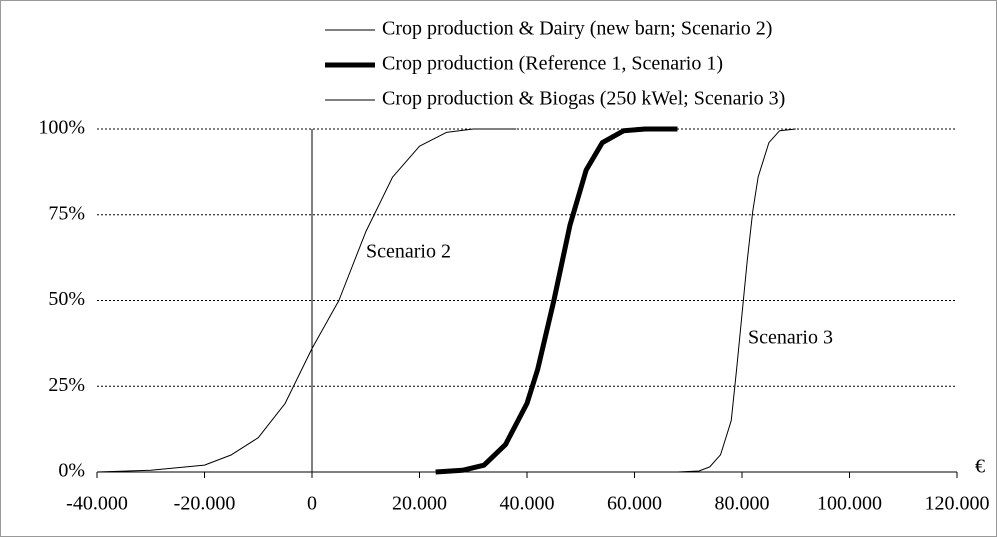  What do you see at coordinates (527, 504) in the screenshot?
I see `x-tick-label: 40.000` at bounding box center [527, 504].